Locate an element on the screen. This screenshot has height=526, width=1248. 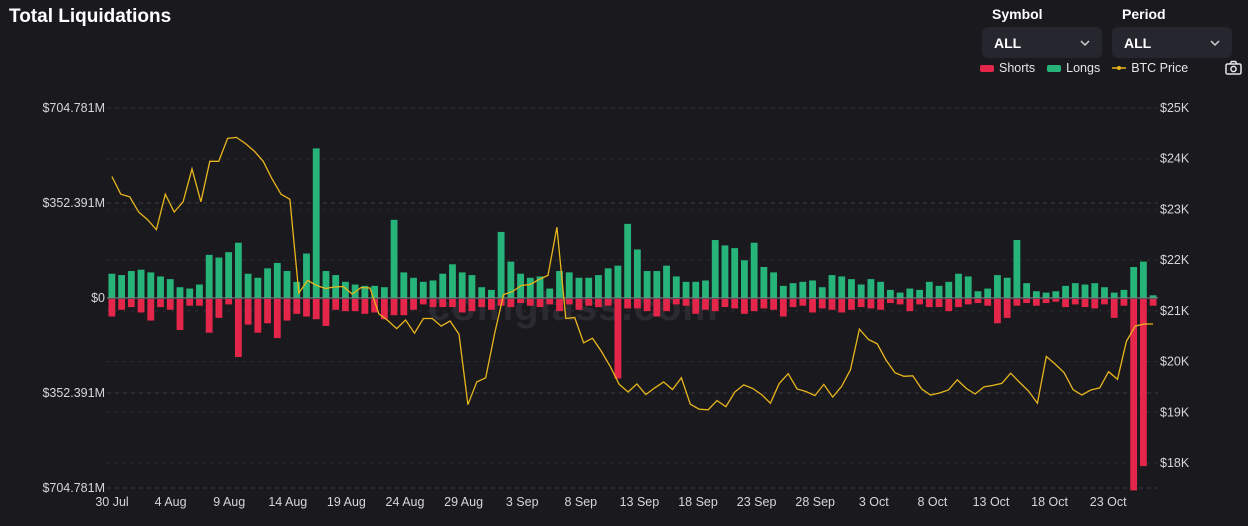
right-axis-tick-label: $18K is located at coordinates (1175, 463).